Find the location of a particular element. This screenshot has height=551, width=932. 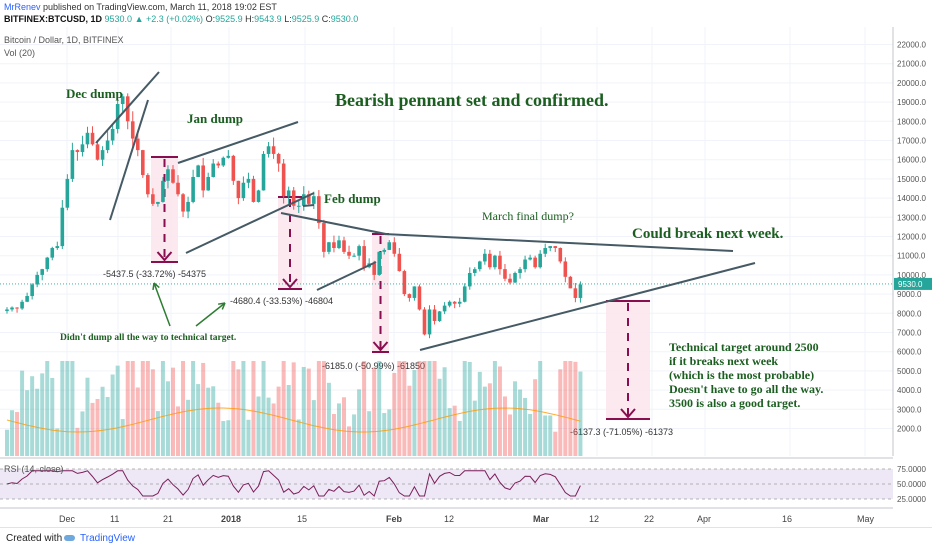

annotation-target-line: Technical target around 2500 is located at coordinates (744, 347).